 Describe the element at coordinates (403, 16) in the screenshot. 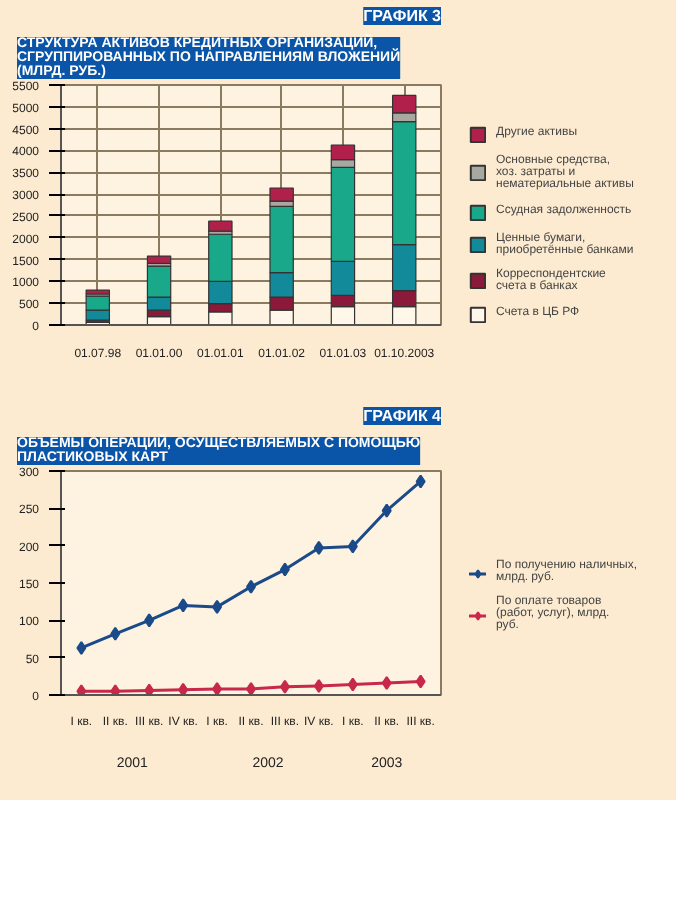

I see `chart-subtitle: ГРАФИК 3` at that location.